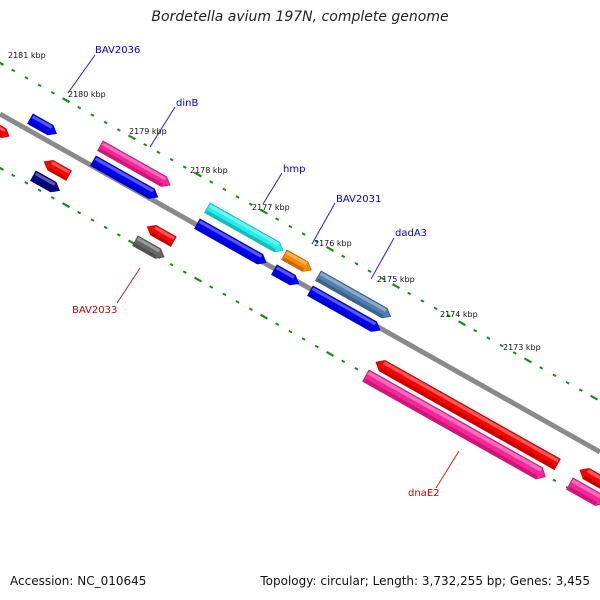  Describe the element at coordinates (583, 493) in the screenshot. I see `gene-pink-right` at that location.